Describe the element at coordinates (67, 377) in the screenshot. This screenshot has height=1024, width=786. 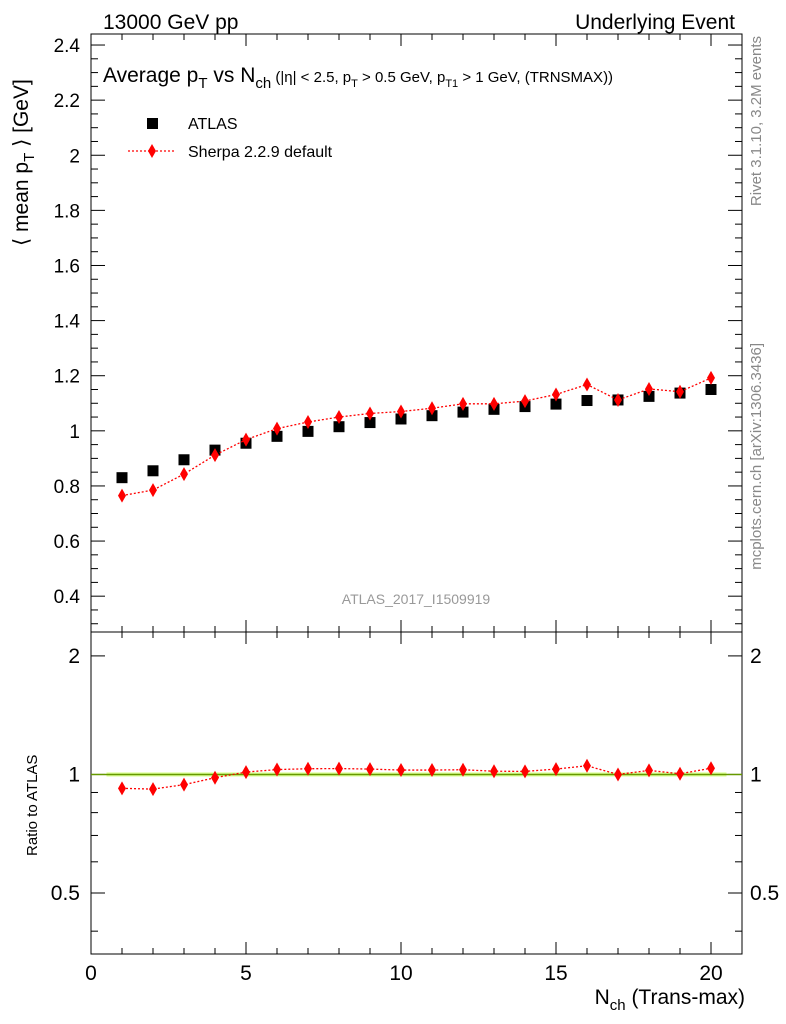
I see `main-y-tick-label: 1.2` at that location.